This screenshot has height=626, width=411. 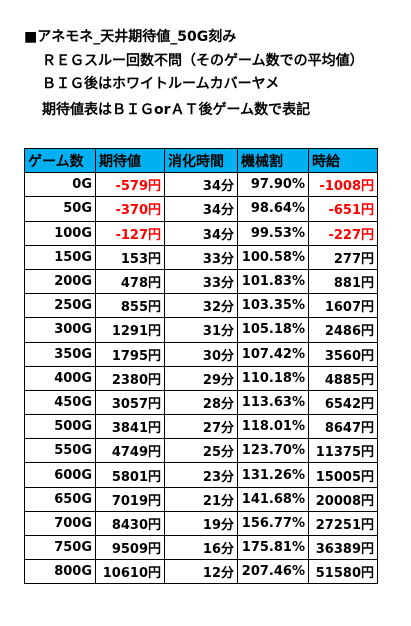 I want to click on cell-expected-value: 10610円, so click(x=130, y=572).